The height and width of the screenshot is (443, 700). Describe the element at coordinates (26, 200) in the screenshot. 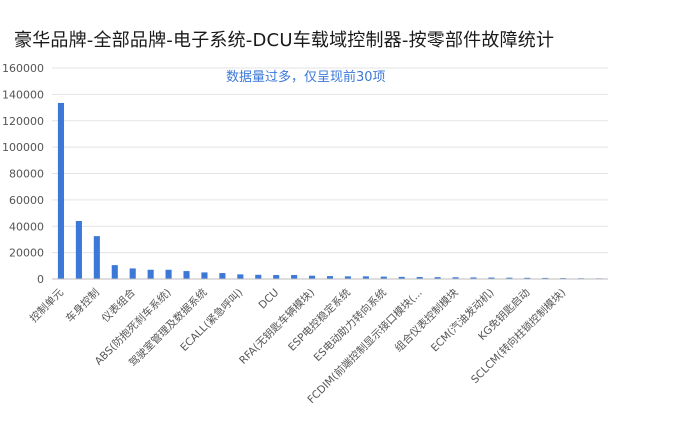

I see `y-tick-label: 60000` at that location.